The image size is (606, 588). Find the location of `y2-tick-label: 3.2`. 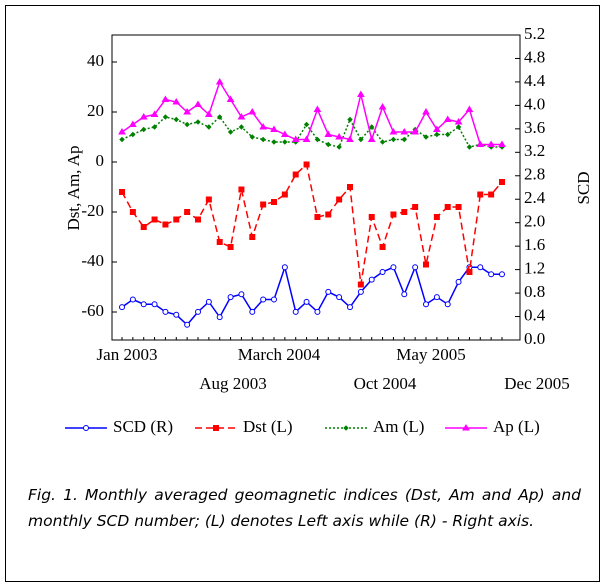

y2-tick-label: 3.2 is located at coordinates (534, 150).